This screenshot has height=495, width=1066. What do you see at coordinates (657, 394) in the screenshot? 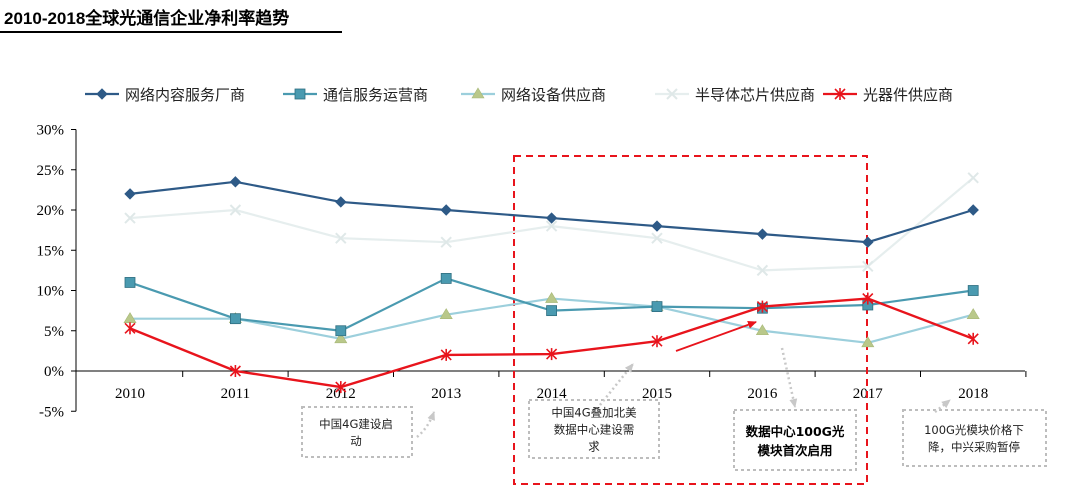
I see `x-tick-label: 2015` at bounding box center [657, 394].